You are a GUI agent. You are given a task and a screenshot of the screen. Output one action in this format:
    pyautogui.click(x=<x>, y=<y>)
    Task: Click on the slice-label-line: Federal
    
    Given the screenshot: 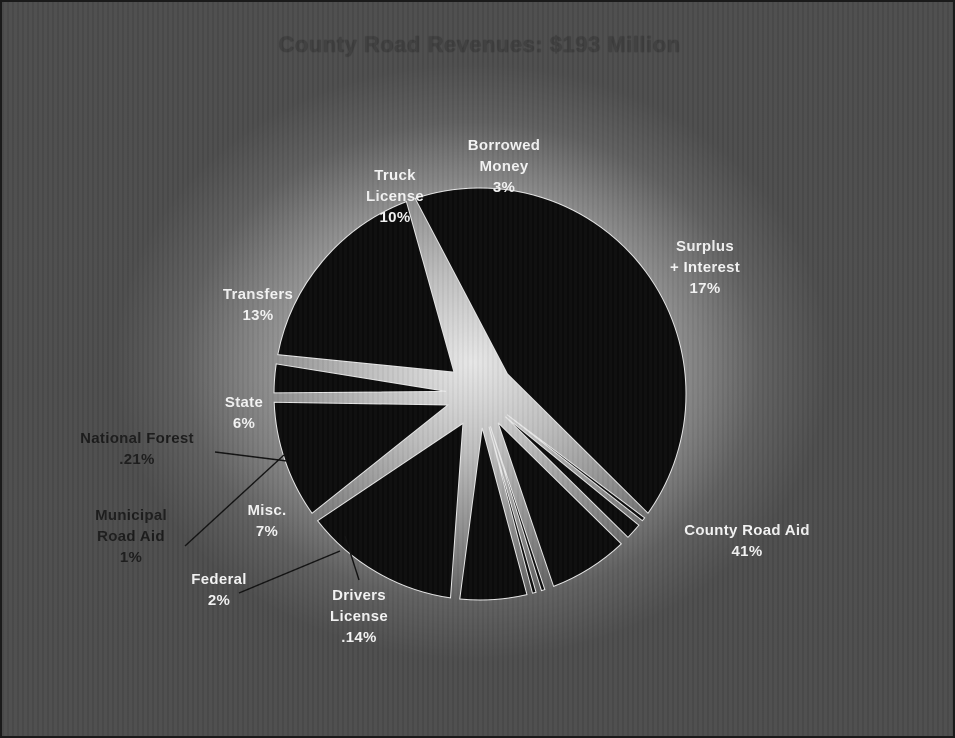 What is the action you would take?
    pyautogui.click(x=218, y=579)
    